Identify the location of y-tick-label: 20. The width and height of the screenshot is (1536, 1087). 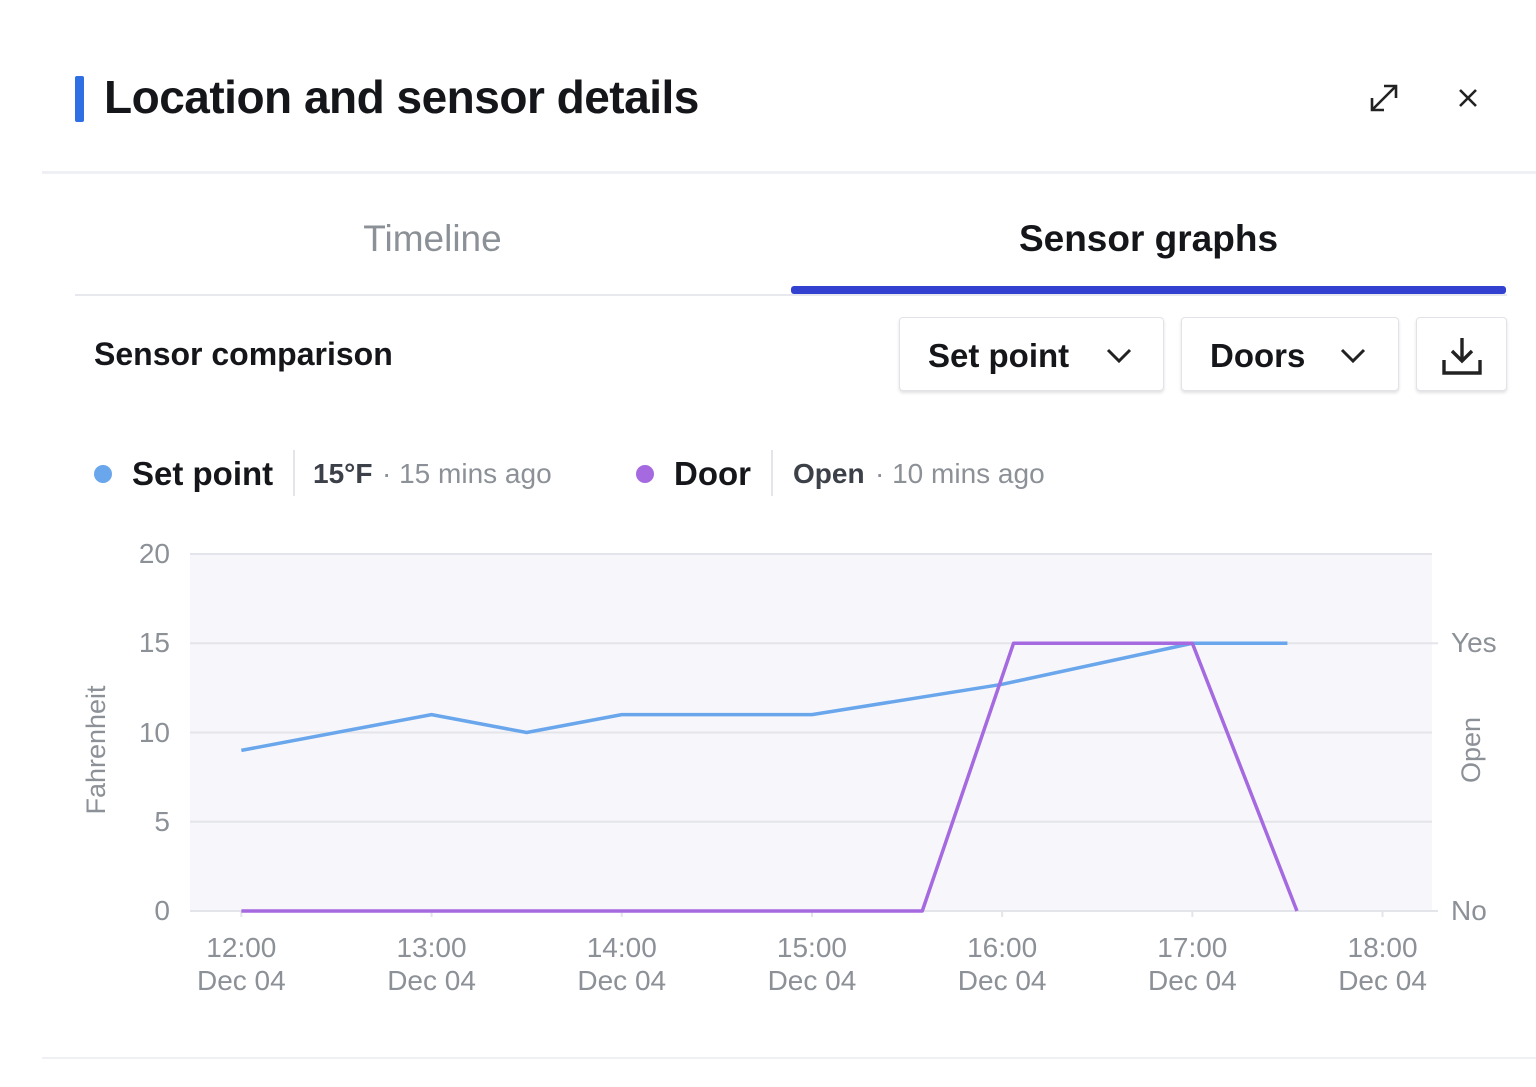
(154, 553).